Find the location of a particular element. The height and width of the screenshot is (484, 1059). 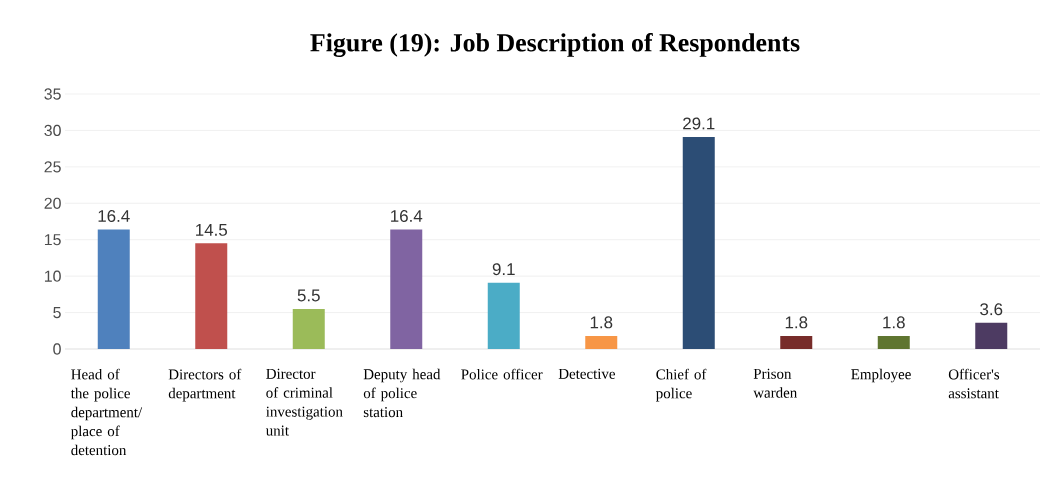

x-tick-label: Detective is located at coordinates (586, 373).